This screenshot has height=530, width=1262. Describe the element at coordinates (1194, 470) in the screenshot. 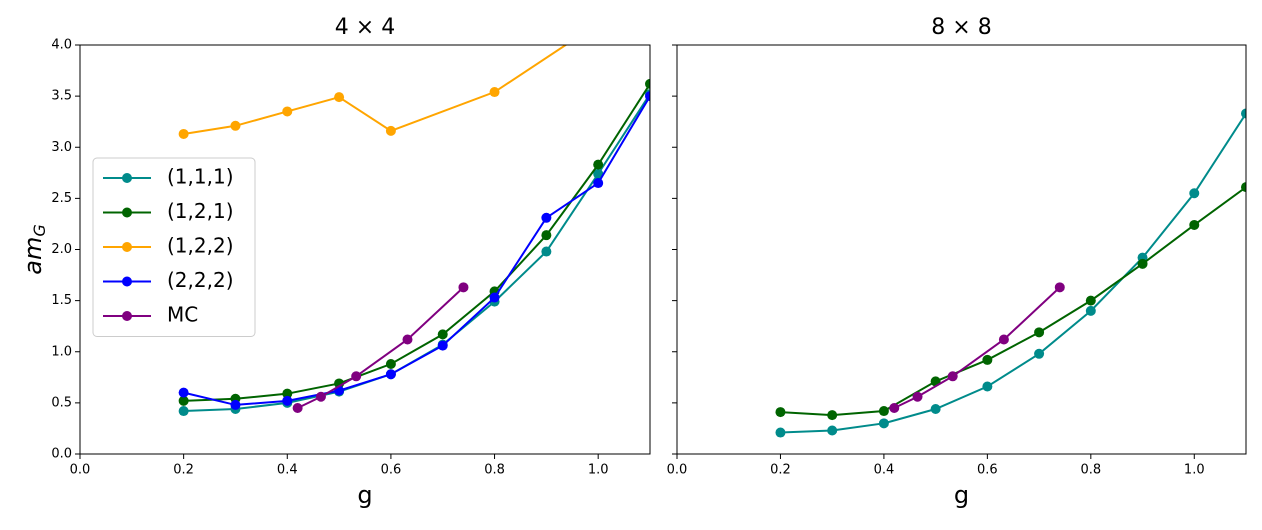

I see `x-tick-label: 1.0` at that location.